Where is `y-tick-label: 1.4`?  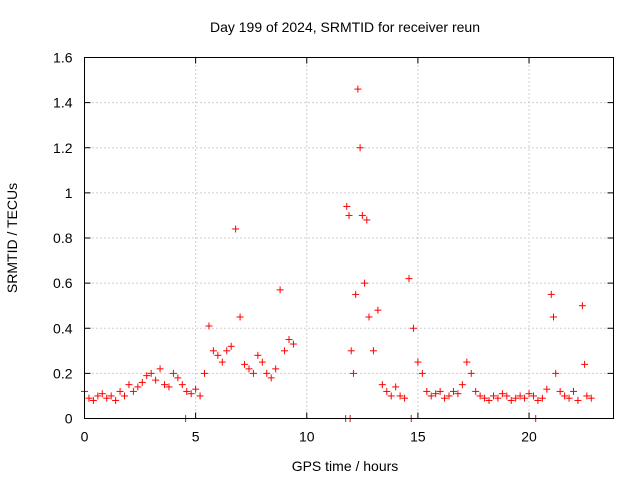 y-tick-label: 1.4 is located at coordinates (63, 103).